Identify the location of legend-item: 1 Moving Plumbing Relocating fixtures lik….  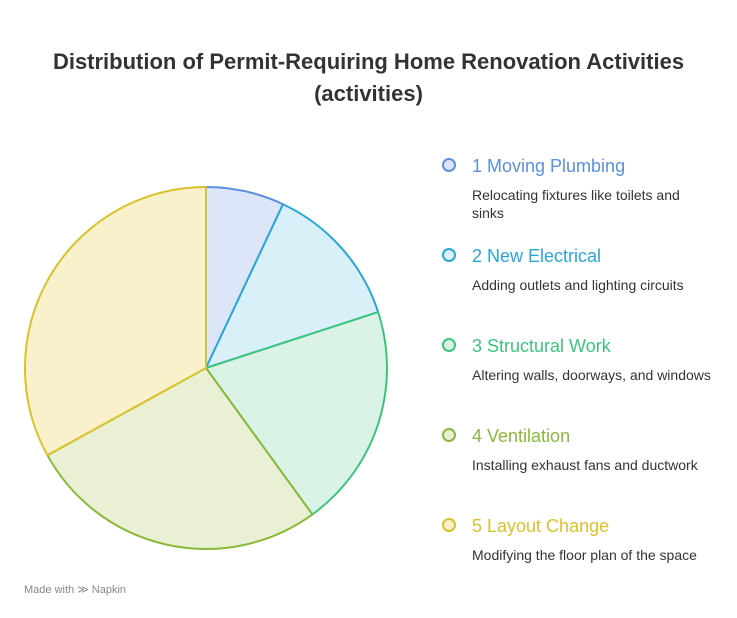
(585, 199).